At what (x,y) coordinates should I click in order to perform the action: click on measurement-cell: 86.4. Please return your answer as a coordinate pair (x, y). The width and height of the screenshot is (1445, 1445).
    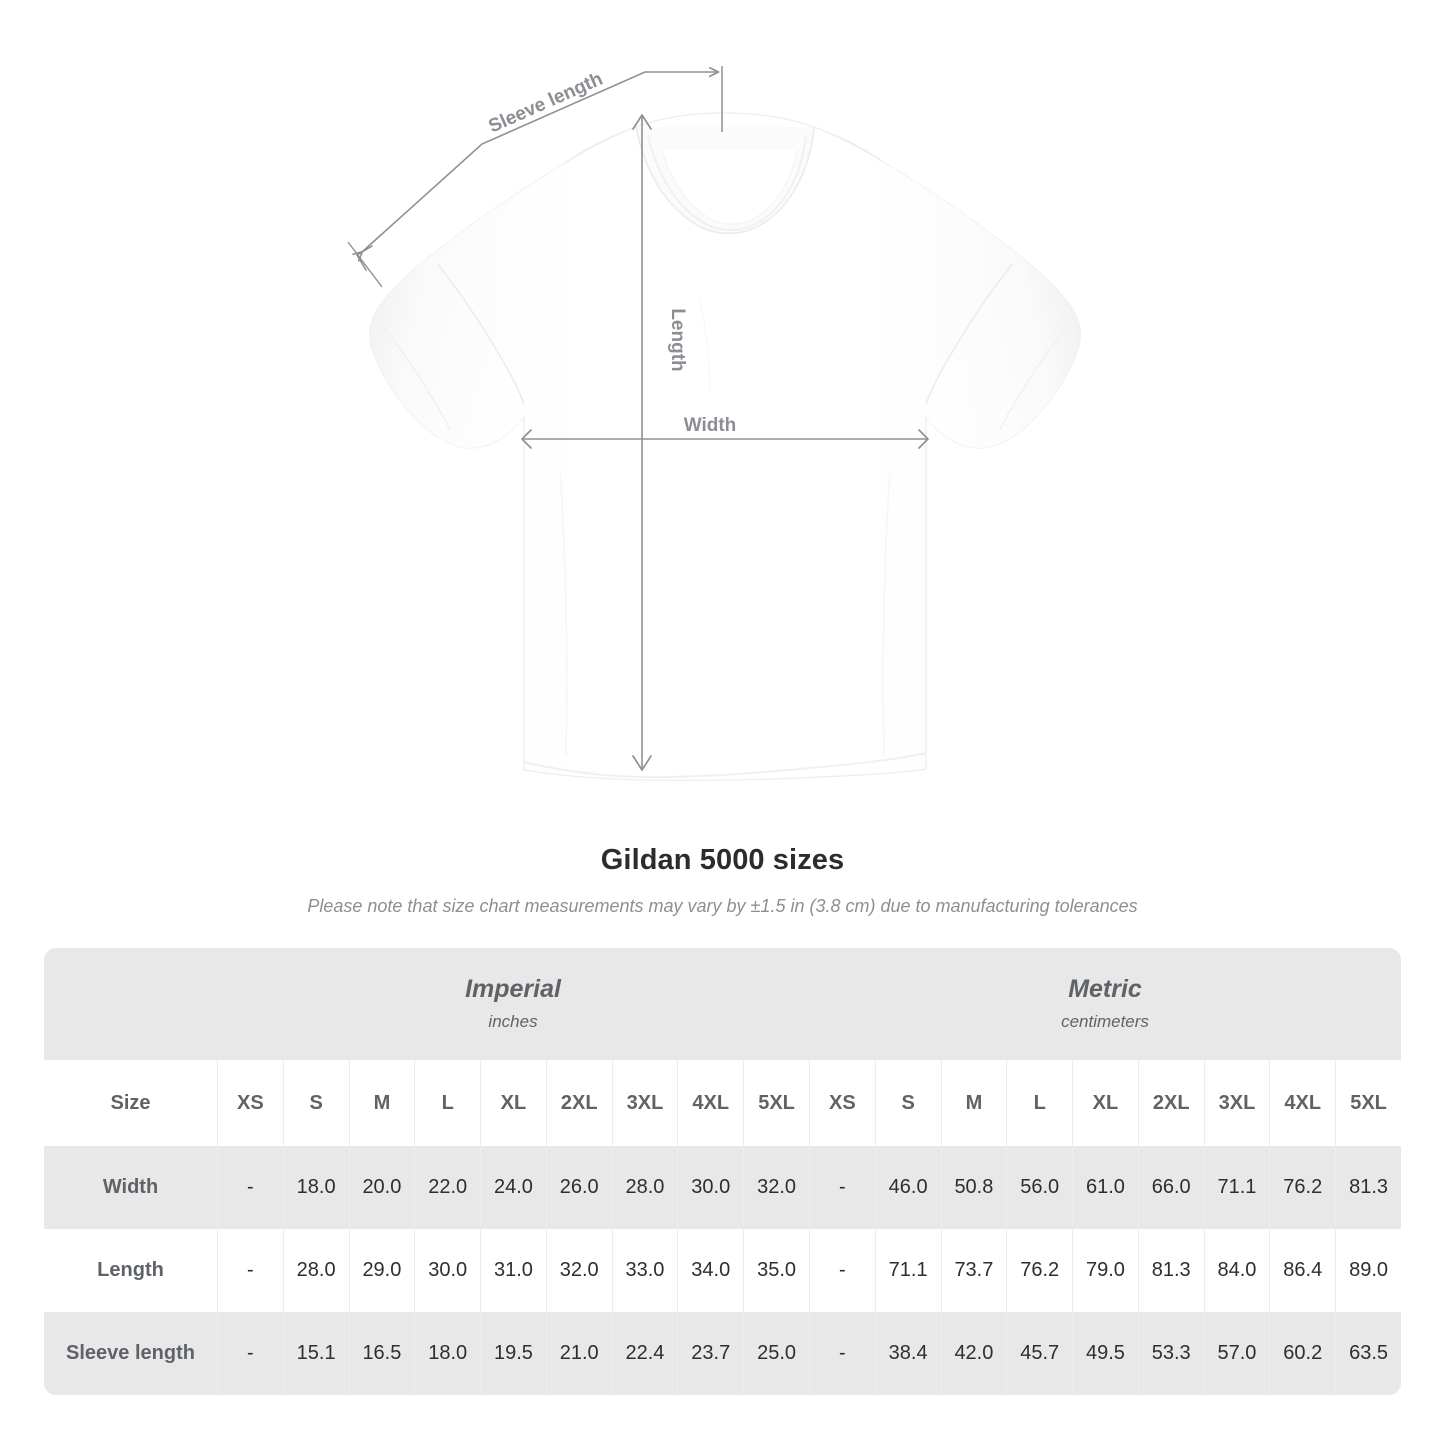
    Looking at the image, I should click on (1302, 1270).